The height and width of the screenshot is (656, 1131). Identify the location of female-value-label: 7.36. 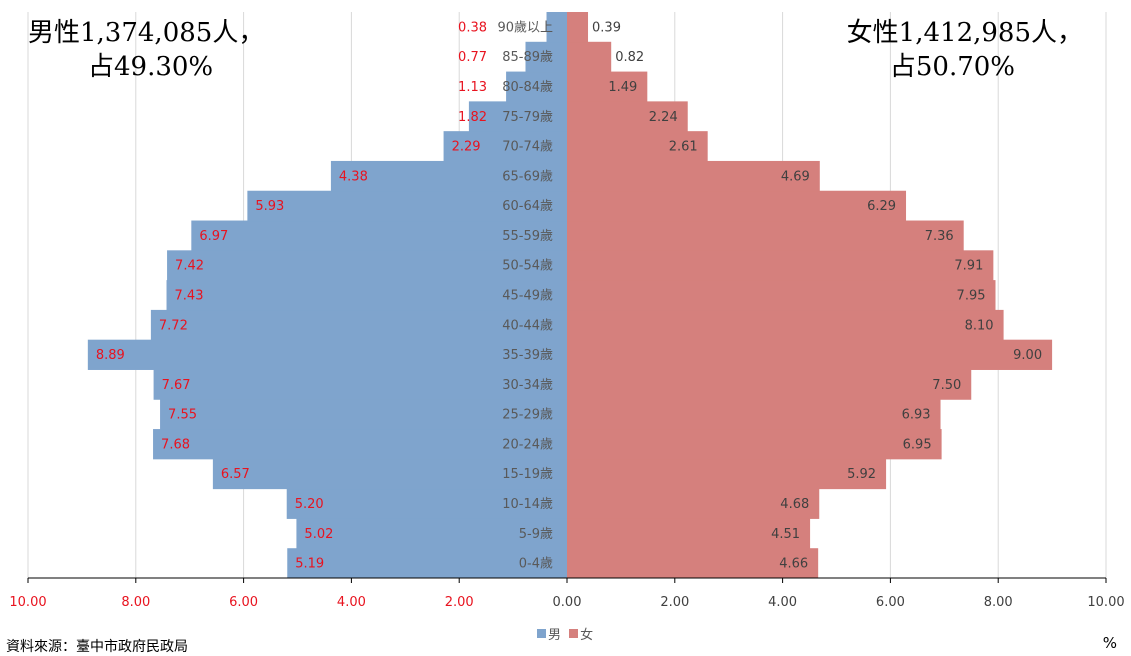
(939, 236).